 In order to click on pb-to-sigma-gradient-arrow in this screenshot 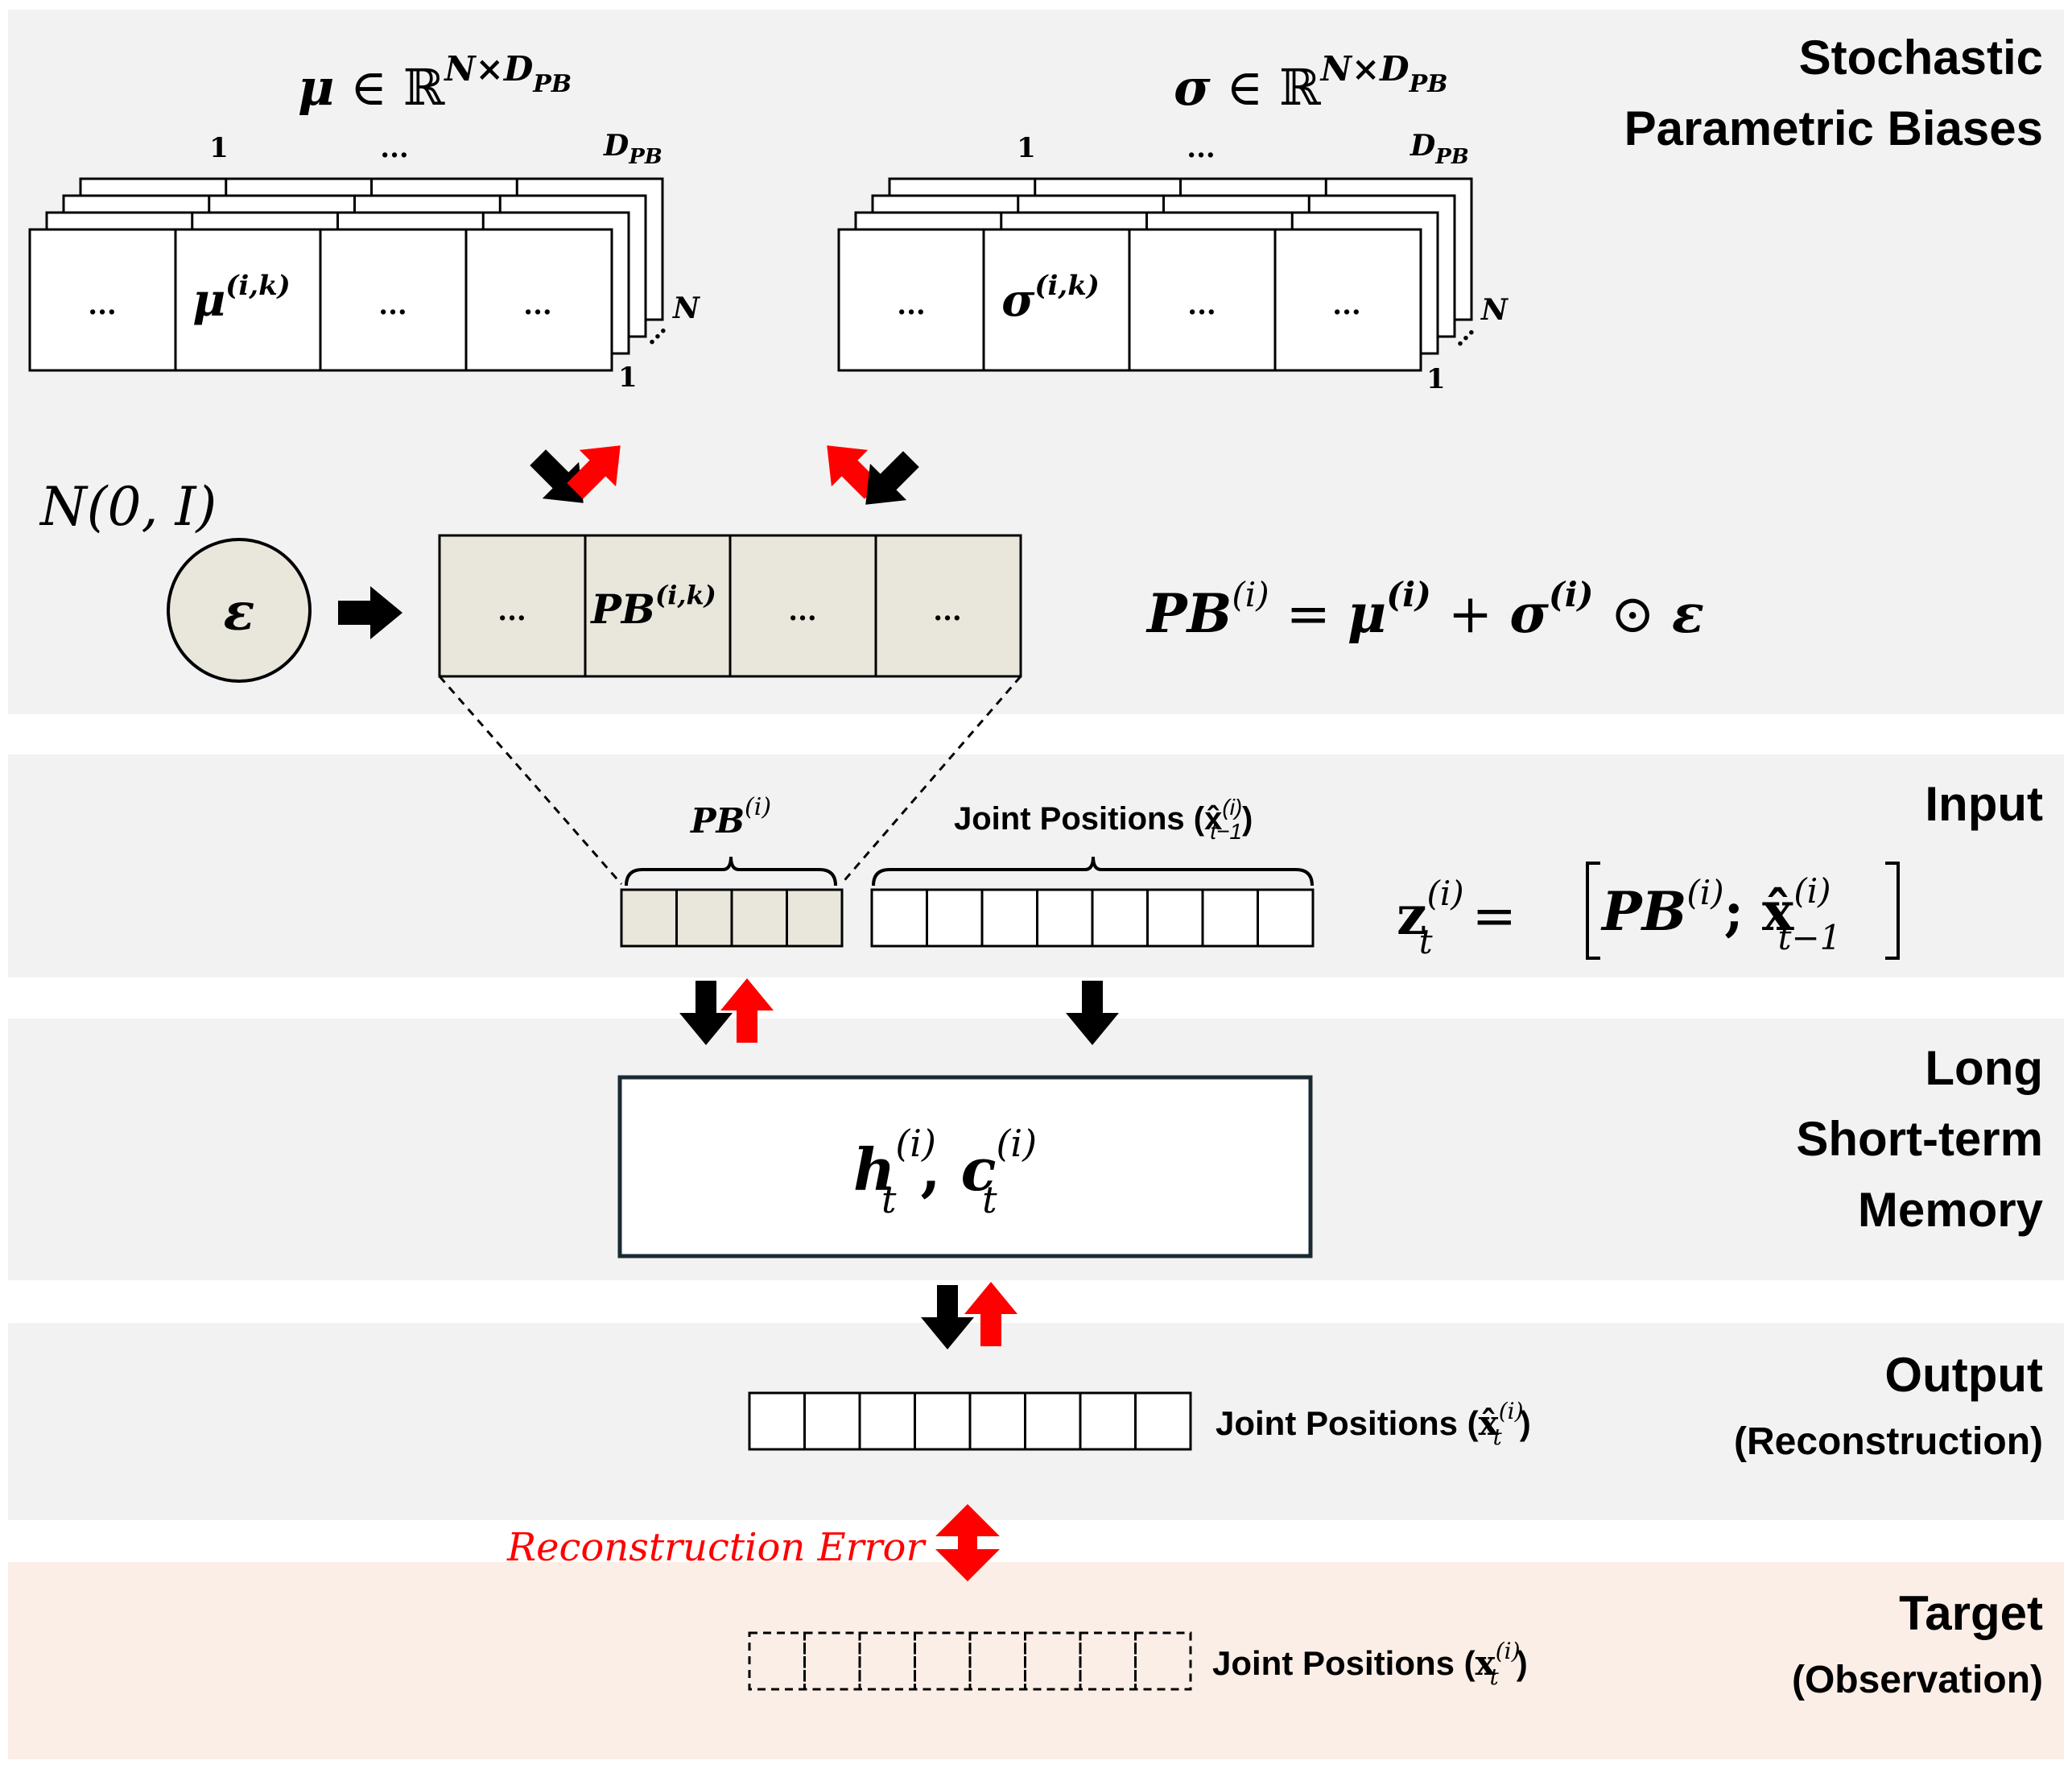, I will do `click(854, 472)`.